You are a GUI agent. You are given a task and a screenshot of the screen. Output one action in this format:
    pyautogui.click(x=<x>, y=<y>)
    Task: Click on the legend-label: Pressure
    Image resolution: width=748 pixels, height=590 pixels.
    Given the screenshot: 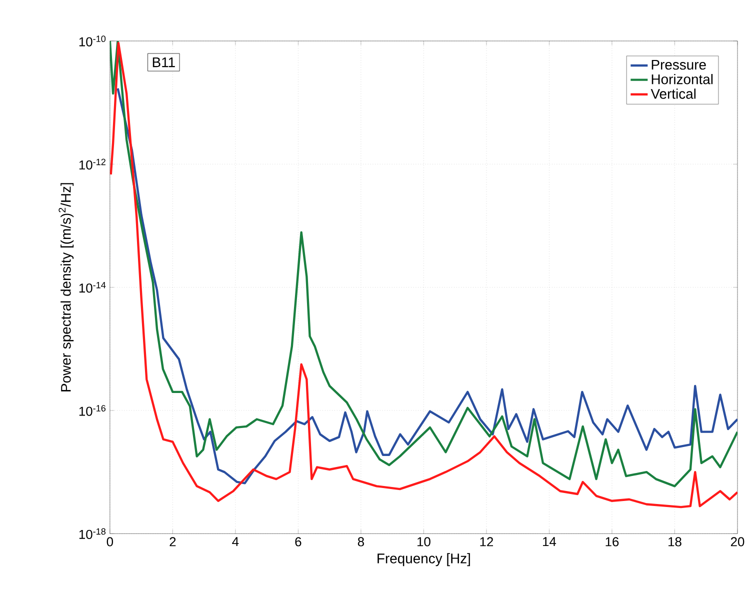 What is the action you would take?
    pyautogui.click(x=679, y=65)
    